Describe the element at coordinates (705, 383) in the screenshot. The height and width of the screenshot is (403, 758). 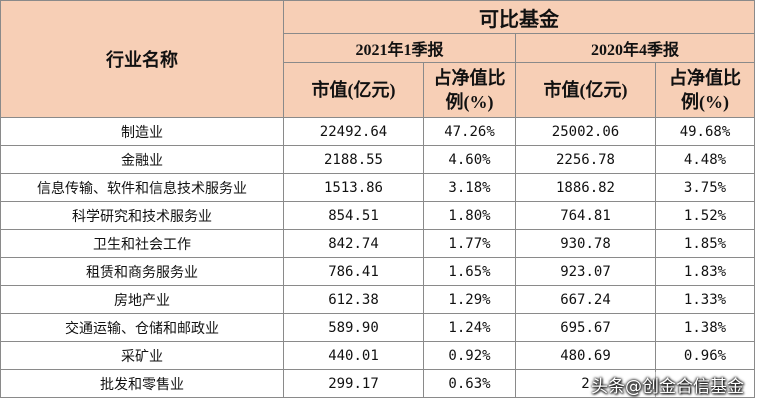
I see `nav-ratio-2020q4` at that location.